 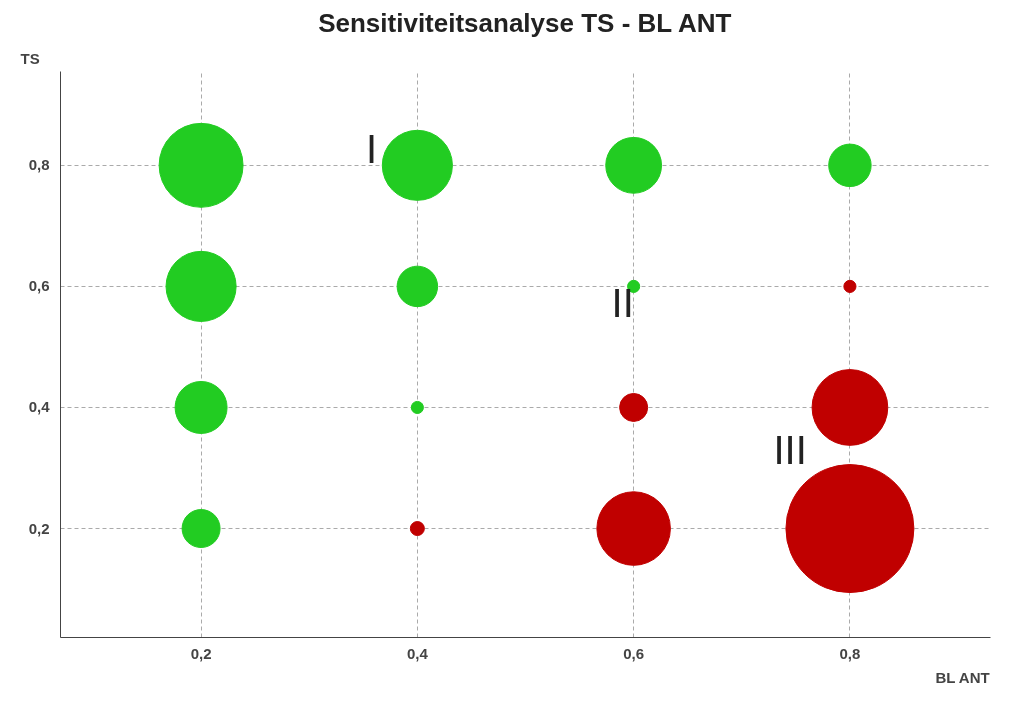 What do you see at coordinates (372, 149) in the screenshot?
I see `annotation: I` at bounding box center [372, 149].